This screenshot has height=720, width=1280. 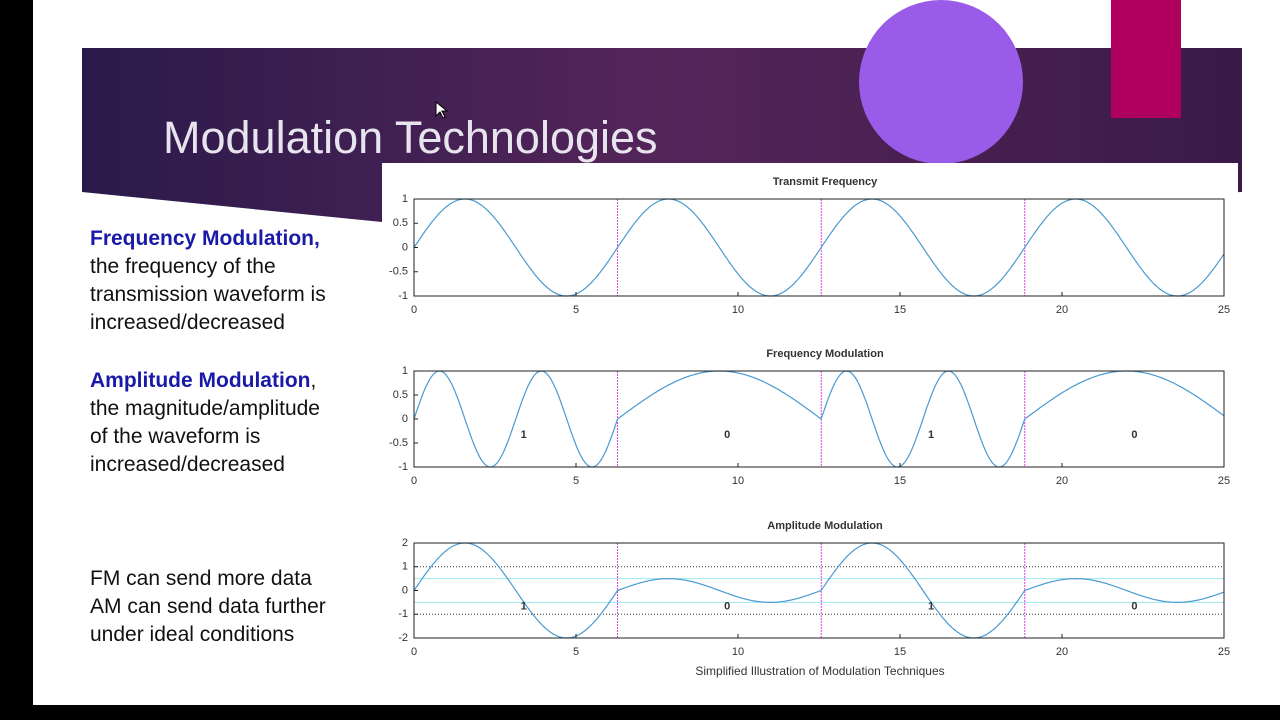 I want to click on paragraph-lead: Amplitude Modulation,, so click(x=203, y=380).